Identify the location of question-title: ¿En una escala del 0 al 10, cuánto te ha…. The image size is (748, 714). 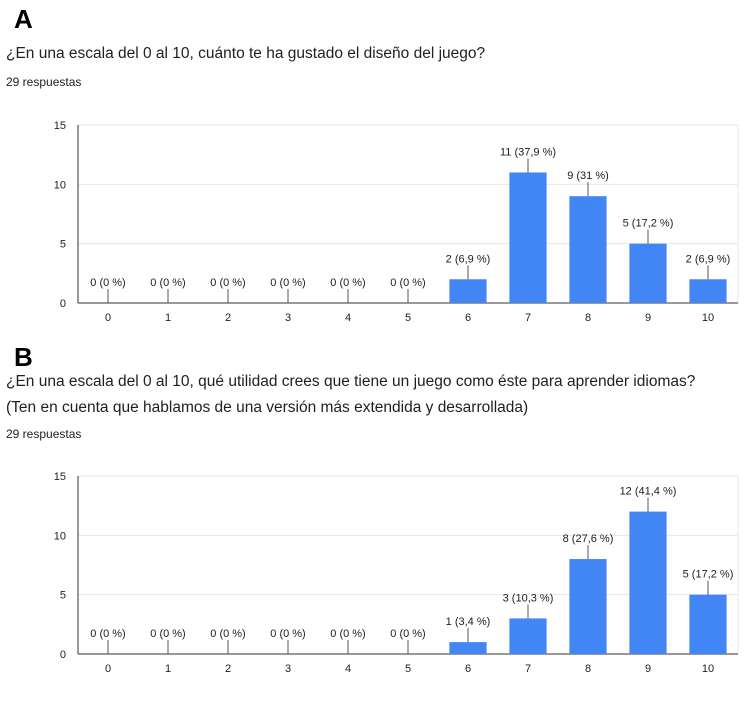
(246, 53).